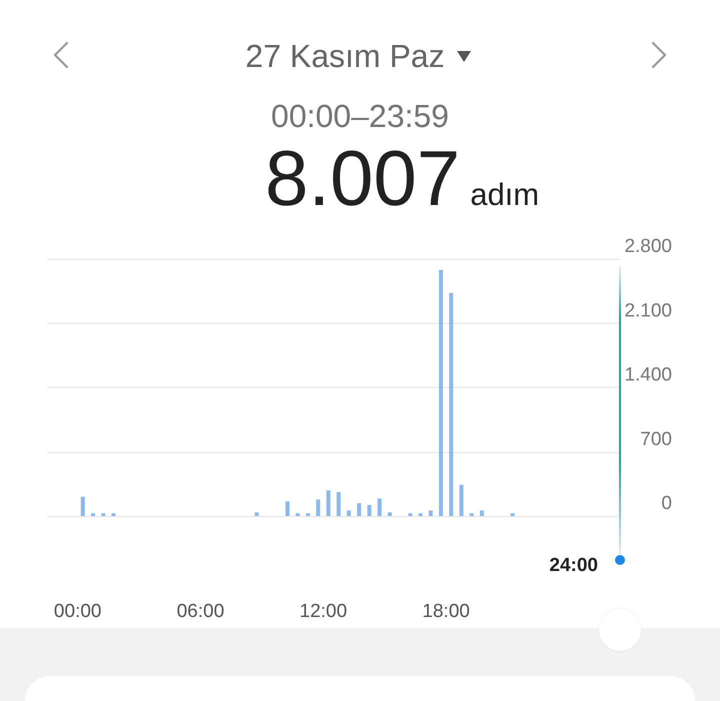  Describe the element at coordinates (648, 311) in the screenshot. I see `y-tick-label: 2.100` at that location.